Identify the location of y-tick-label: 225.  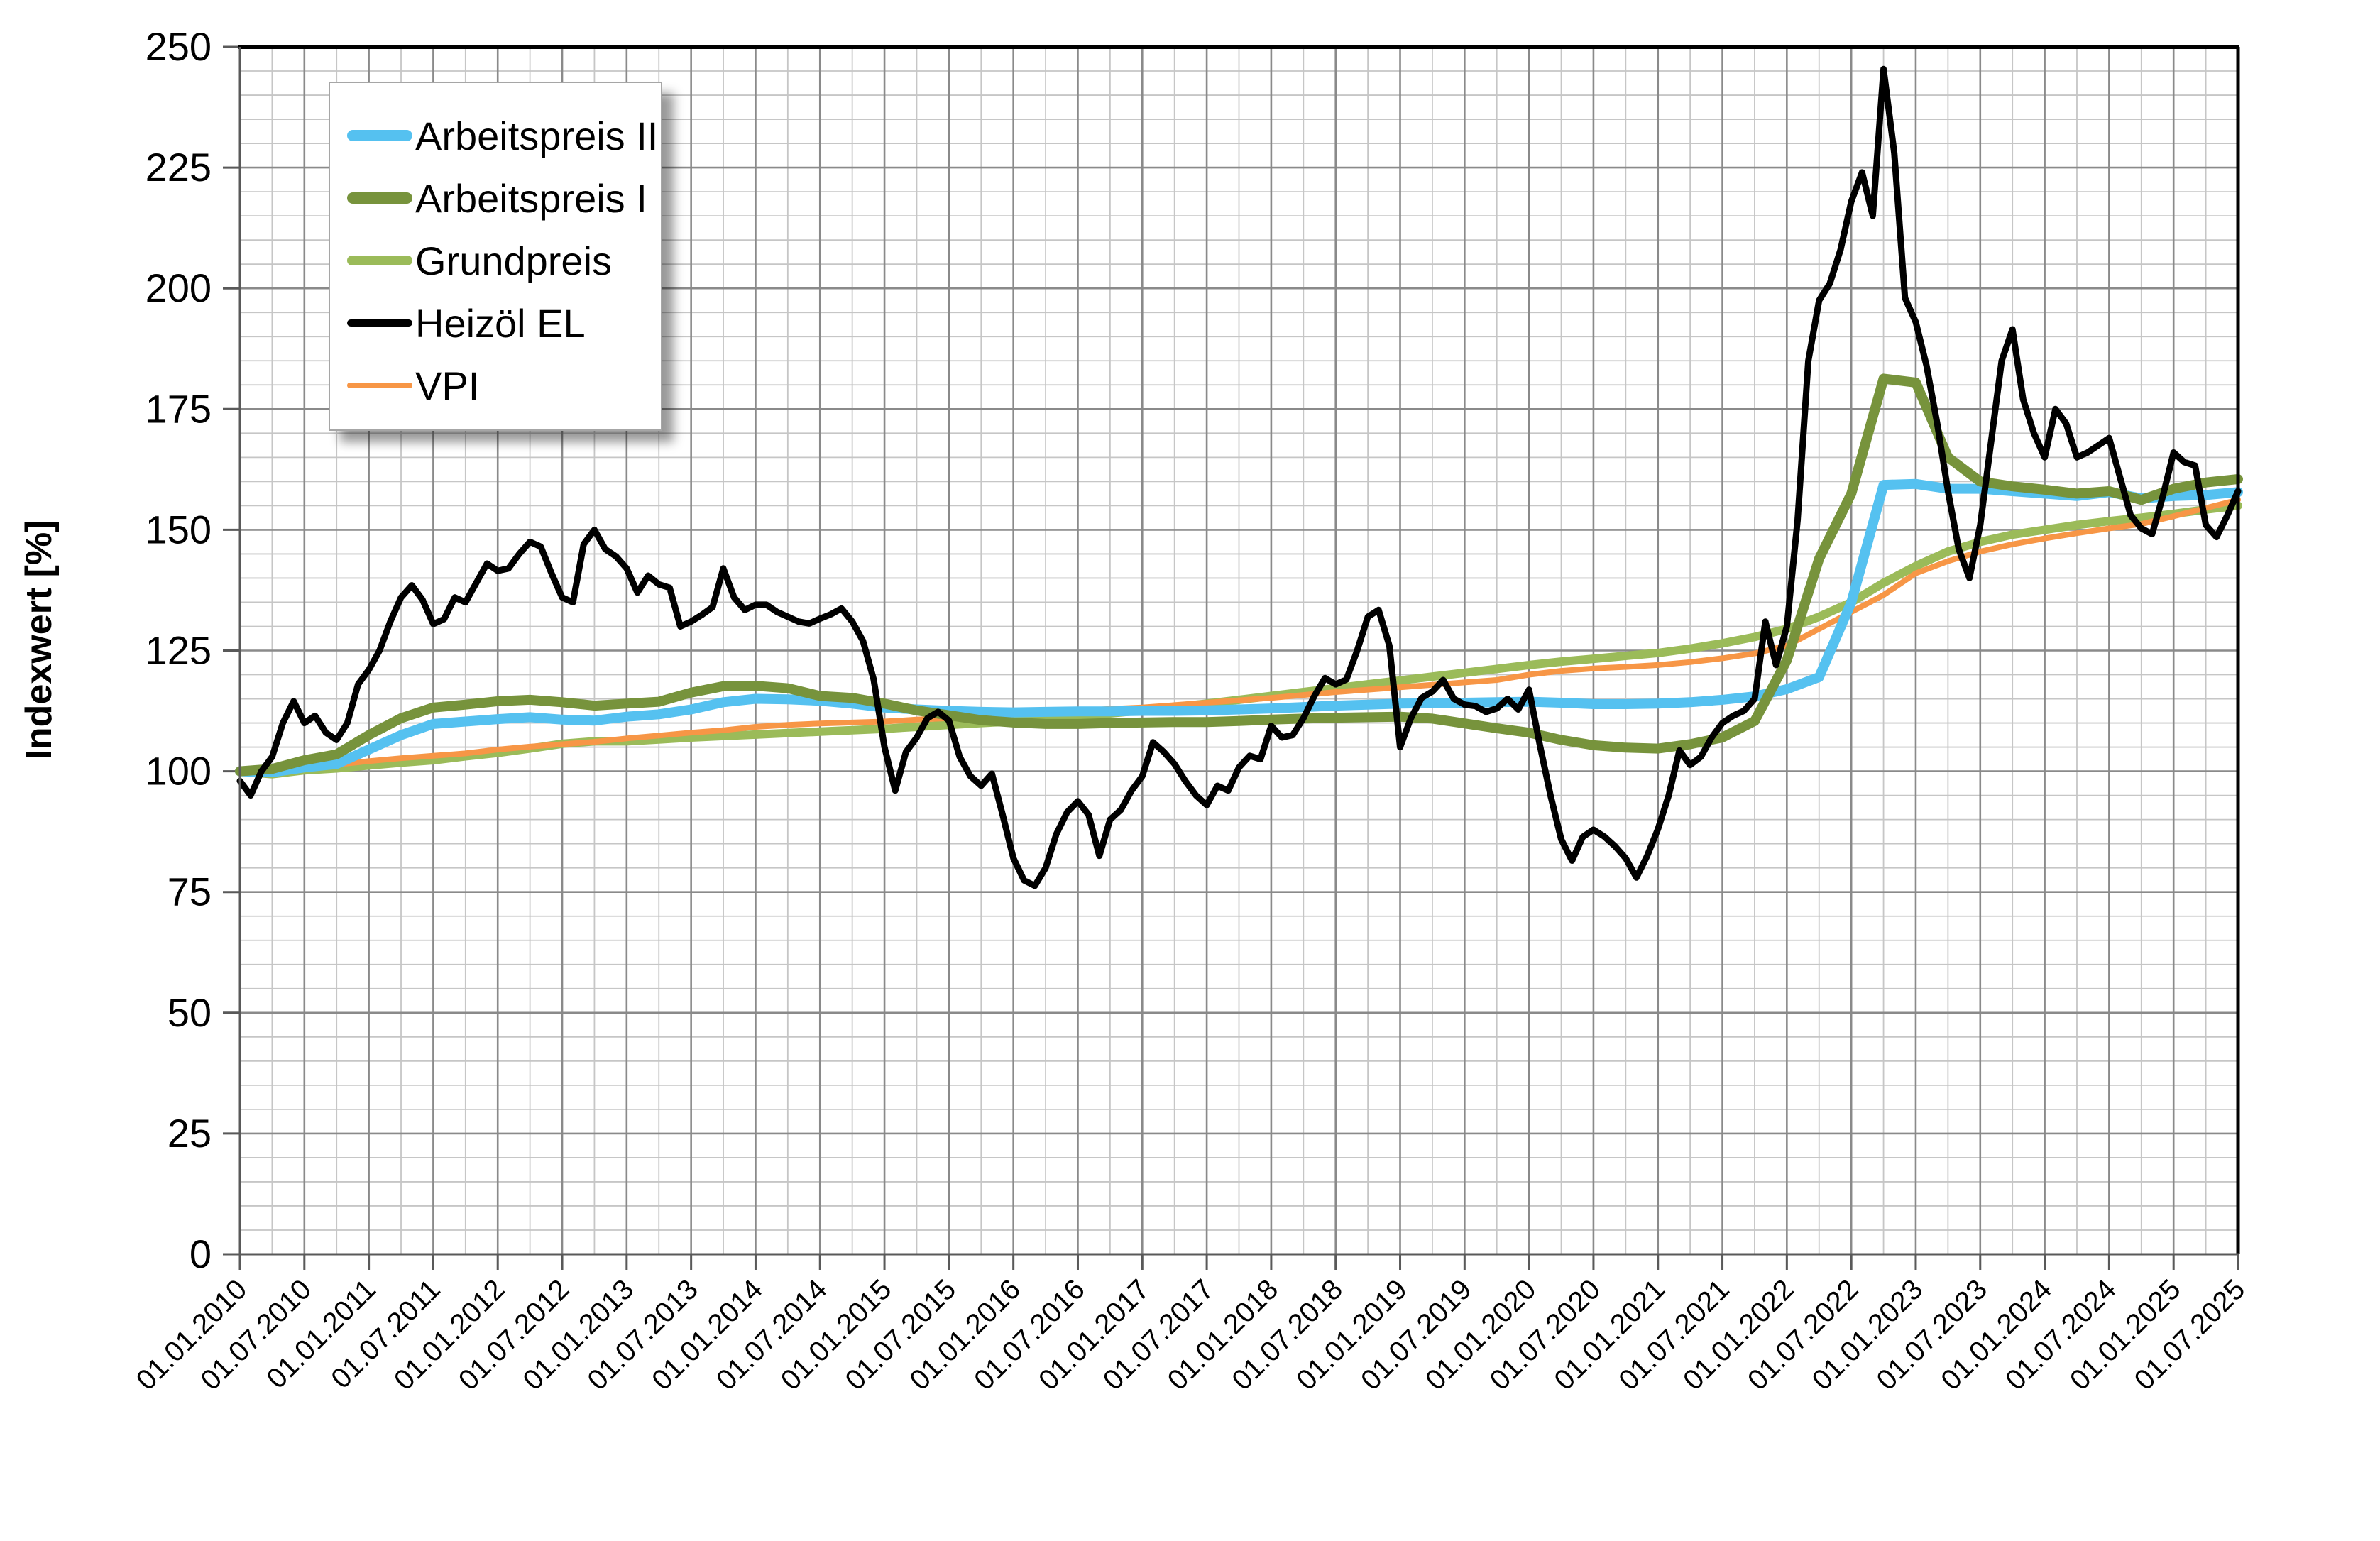
(179, 167).